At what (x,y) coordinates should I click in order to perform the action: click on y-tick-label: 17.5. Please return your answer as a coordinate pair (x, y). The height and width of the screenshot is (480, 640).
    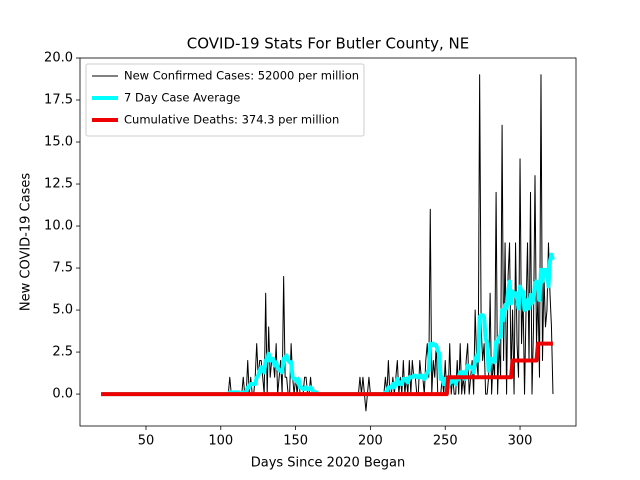
    Looking at the image, I should click on (58, 100).